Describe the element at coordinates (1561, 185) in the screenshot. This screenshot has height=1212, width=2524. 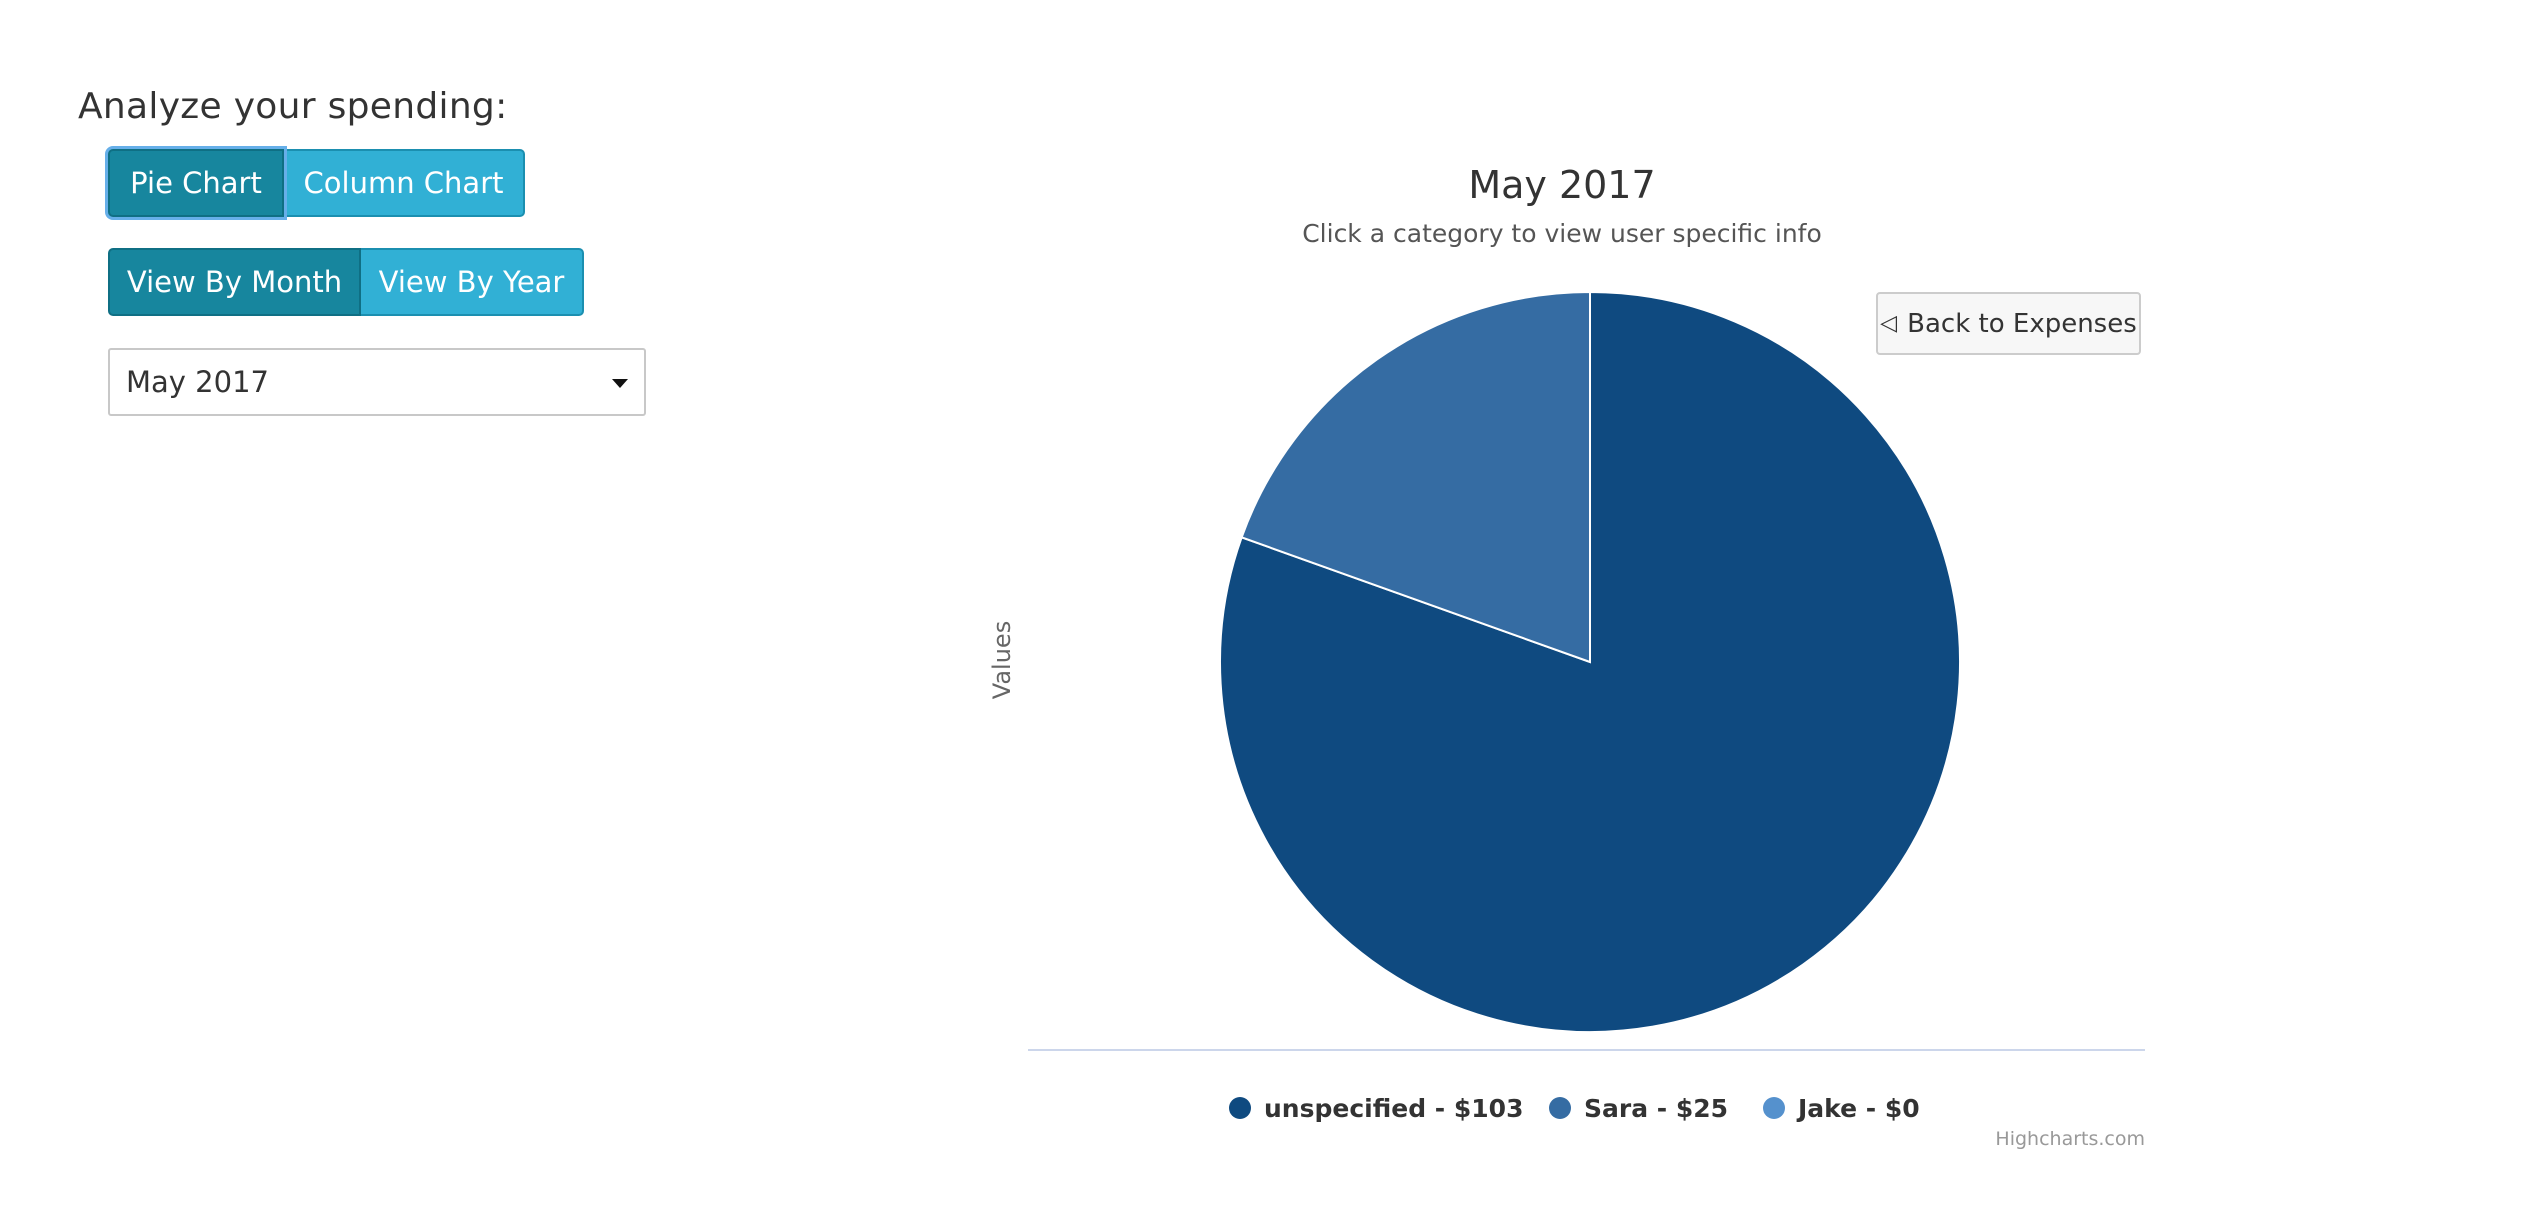
I see `chart-title: May 2017` at that location.